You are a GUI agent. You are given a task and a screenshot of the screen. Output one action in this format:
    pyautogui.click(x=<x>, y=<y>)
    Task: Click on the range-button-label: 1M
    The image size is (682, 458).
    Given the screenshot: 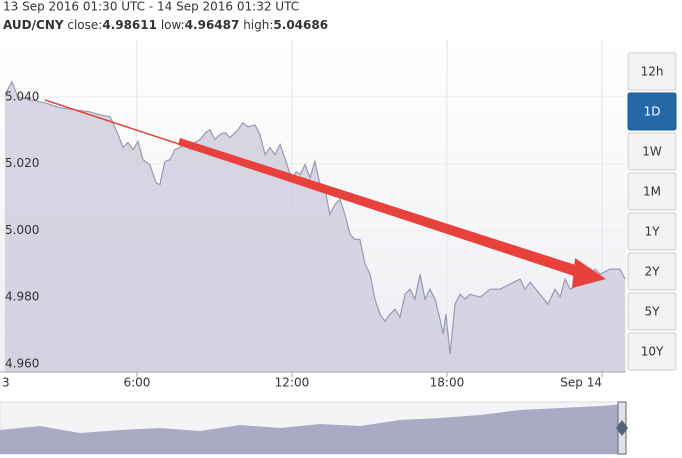 What is the action you would take?
    pyautogui.click(x=652, y=192)
    